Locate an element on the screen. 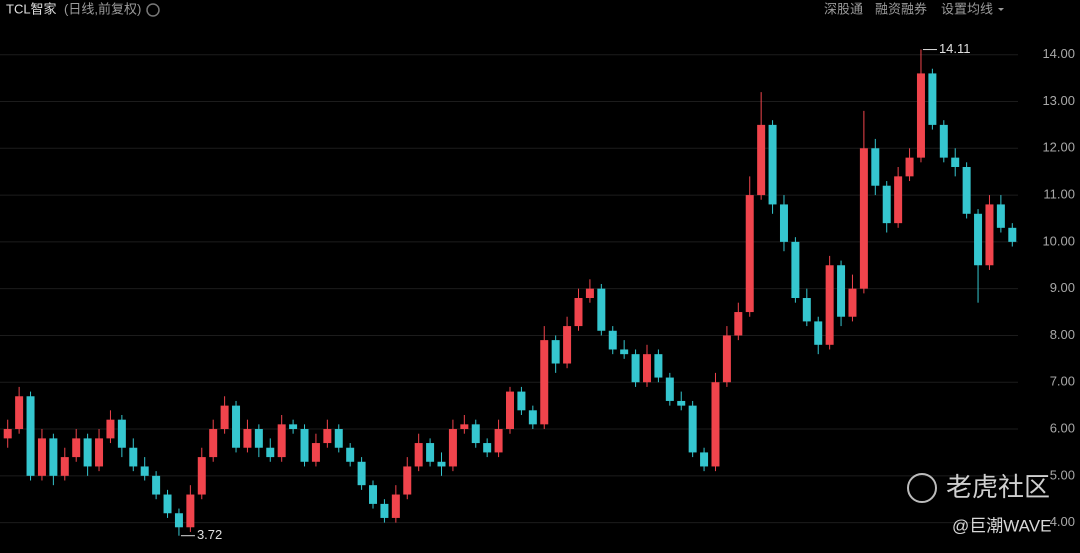 The image size is (1080, 553). toolbar-link: 融资融券 is located at coordinates (901, 8).